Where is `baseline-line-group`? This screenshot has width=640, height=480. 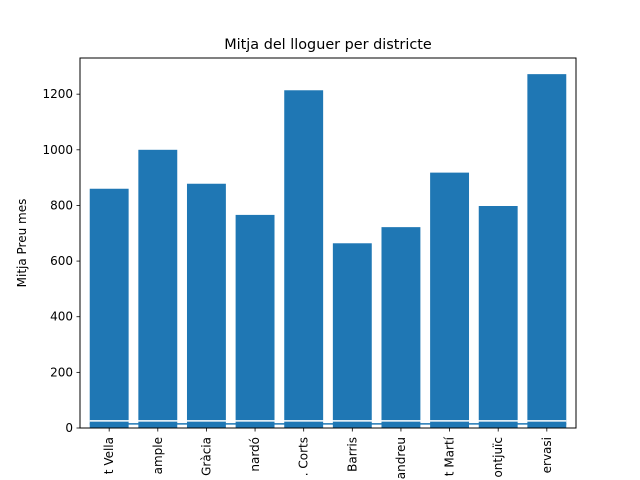 baseline-line-group is located at coordinates (328, 422).